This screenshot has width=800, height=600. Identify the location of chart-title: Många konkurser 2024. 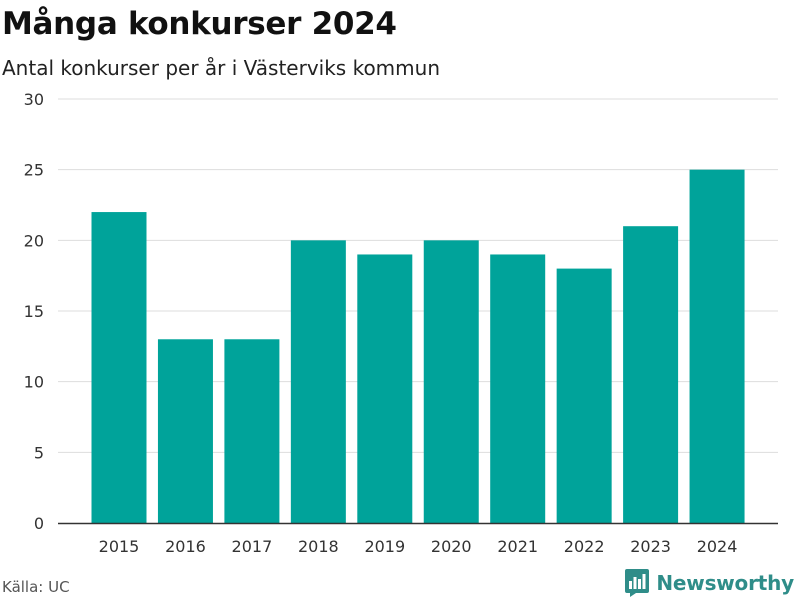
(199, 24).